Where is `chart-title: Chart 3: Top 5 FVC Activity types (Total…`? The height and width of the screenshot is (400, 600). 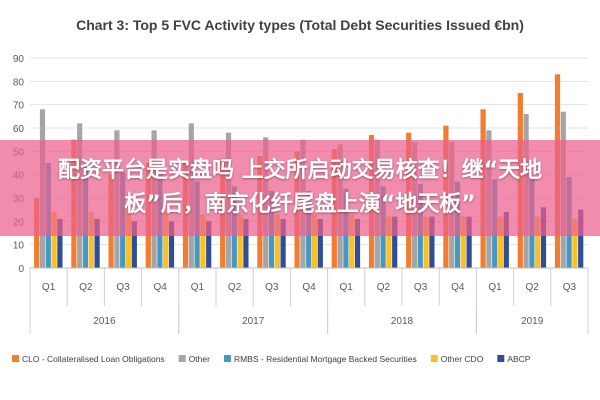
chart-title: Chart 3: Top 5 FVC Activity types (Total… is located at coordinates (300, 25).